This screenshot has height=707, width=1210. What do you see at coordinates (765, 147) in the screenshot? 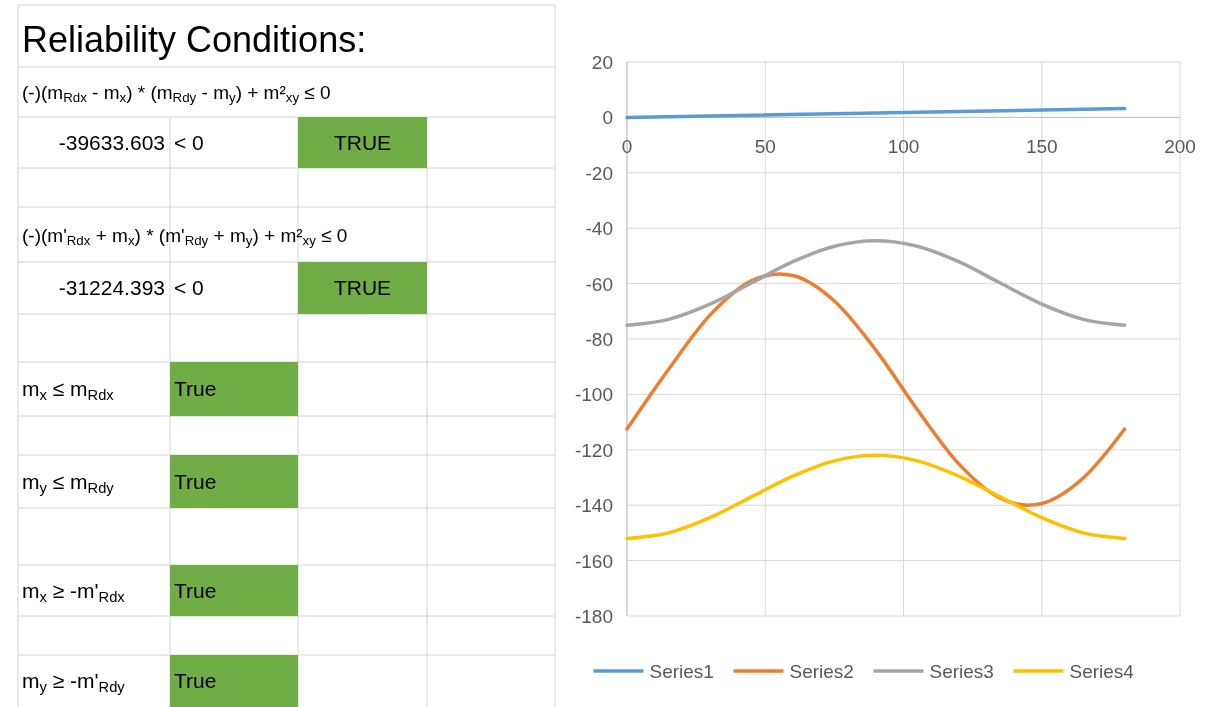
I see `x-tick-label: 50` at bounding box center [765, 147].